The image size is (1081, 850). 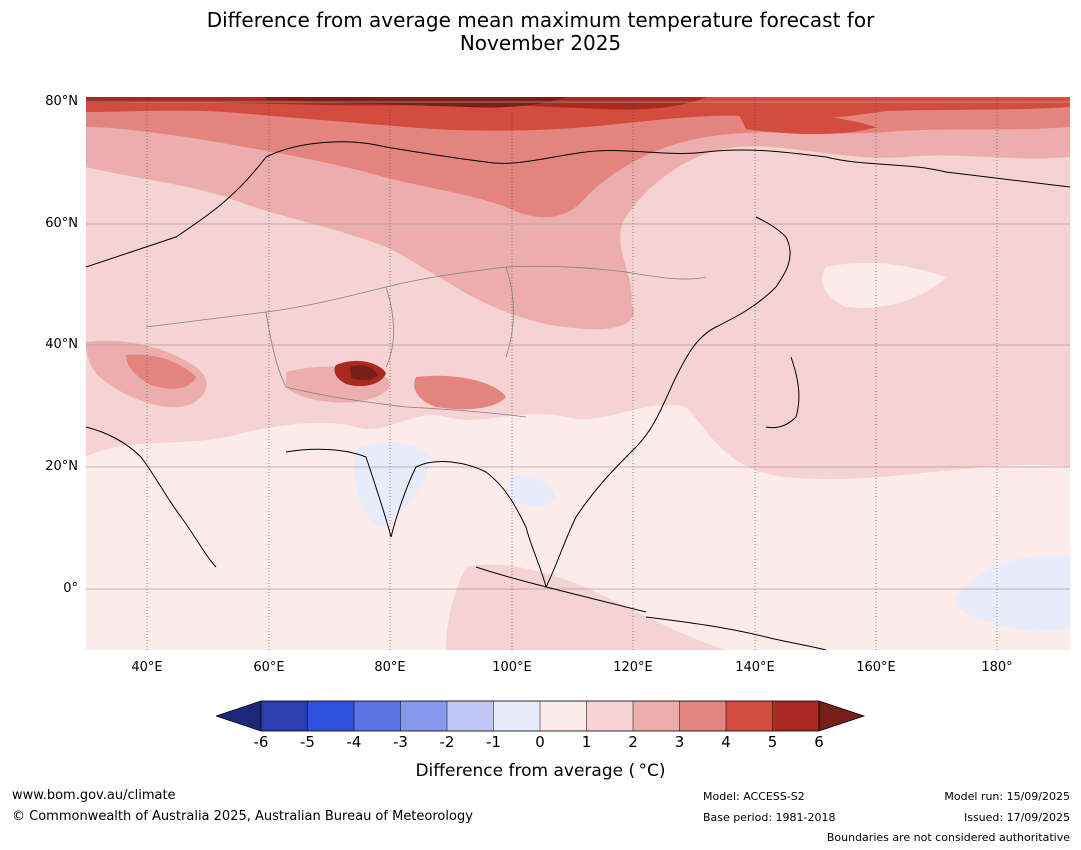 What do you see at coordinates (460, 392) in the screenshot?
I see `anomaly-region-tibet-east` at bounding box center [460, 392].